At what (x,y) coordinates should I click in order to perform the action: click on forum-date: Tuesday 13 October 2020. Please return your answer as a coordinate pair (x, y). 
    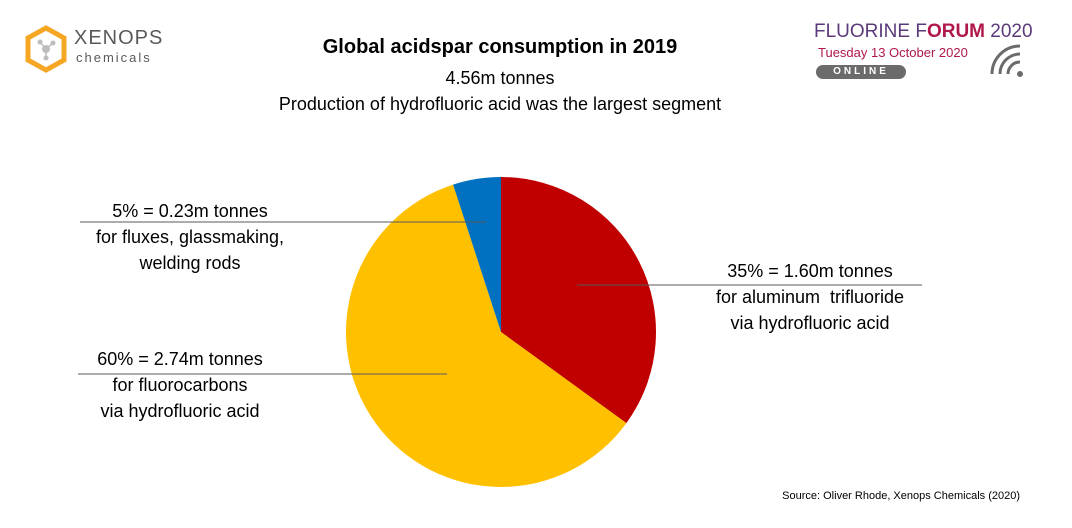
    Looking at the image, I should click on (893, 52).